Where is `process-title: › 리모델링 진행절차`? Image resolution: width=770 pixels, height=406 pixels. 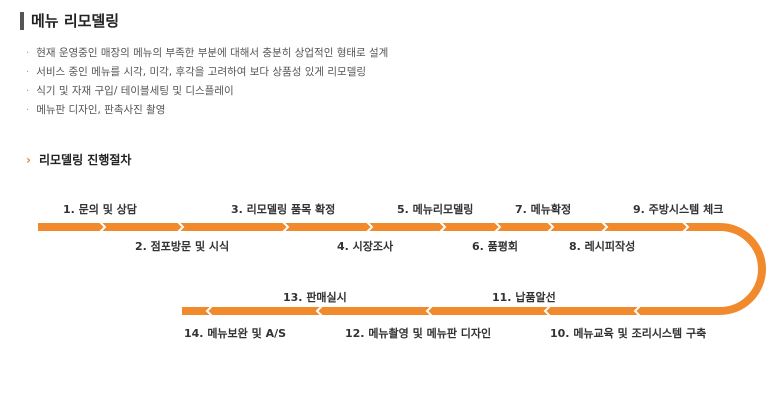 process-title: › 리모델링 진행절차 is located at coordinates (78, 159).